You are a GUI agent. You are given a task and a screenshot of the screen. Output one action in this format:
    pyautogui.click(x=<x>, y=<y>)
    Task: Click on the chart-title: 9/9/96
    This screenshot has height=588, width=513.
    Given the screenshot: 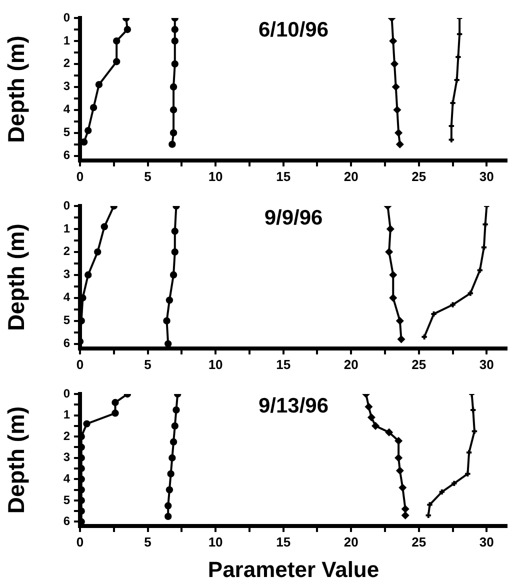 What is the action you would take?
    pyautogui.click(x=293, y=218)
    